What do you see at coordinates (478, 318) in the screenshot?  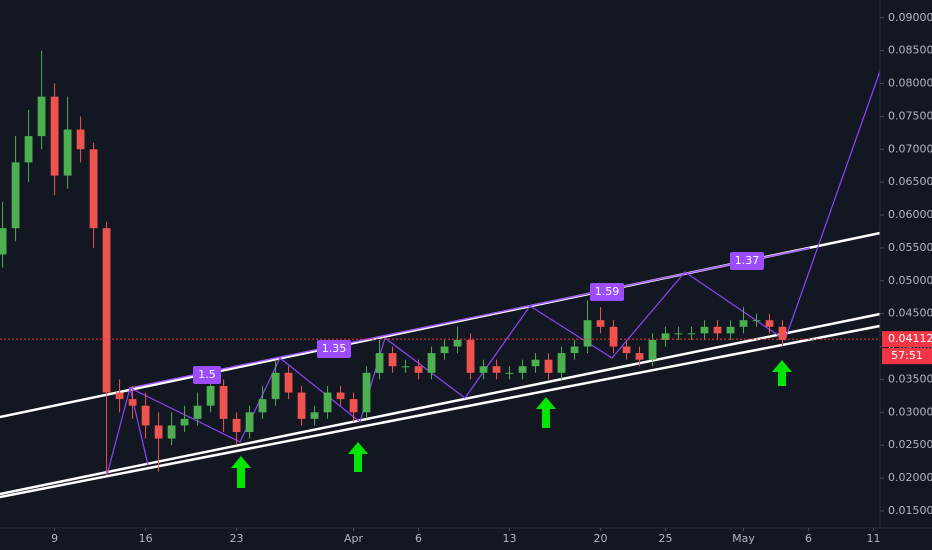 I see `annotation-boxes: 1.5 1.35 1.59 1.37` at bounding box center [478, 318].